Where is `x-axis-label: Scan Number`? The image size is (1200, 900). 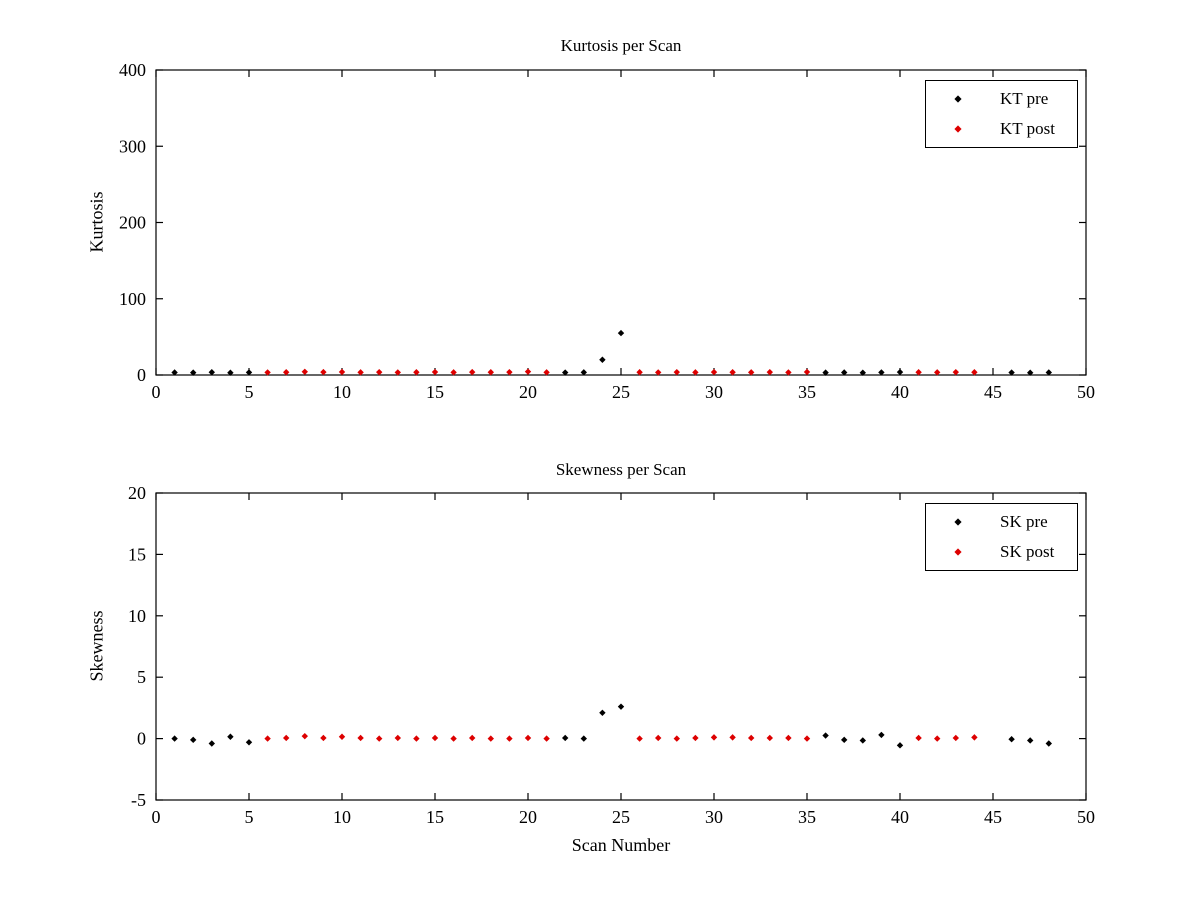 x-axis-label: Scan Number is located at coordinates (621, 845).